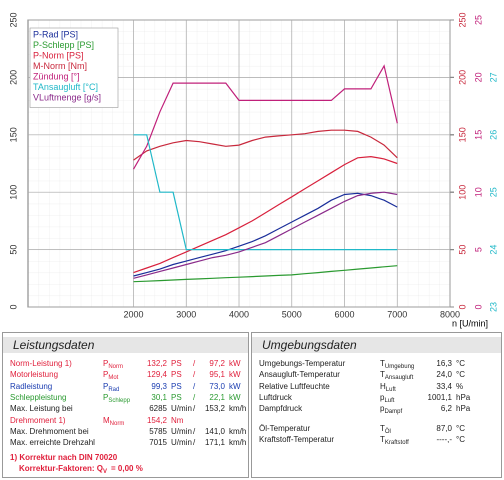  Describe the element at coordinates (444, 386) in the screenshot. I see `value: 33,4` at that location.